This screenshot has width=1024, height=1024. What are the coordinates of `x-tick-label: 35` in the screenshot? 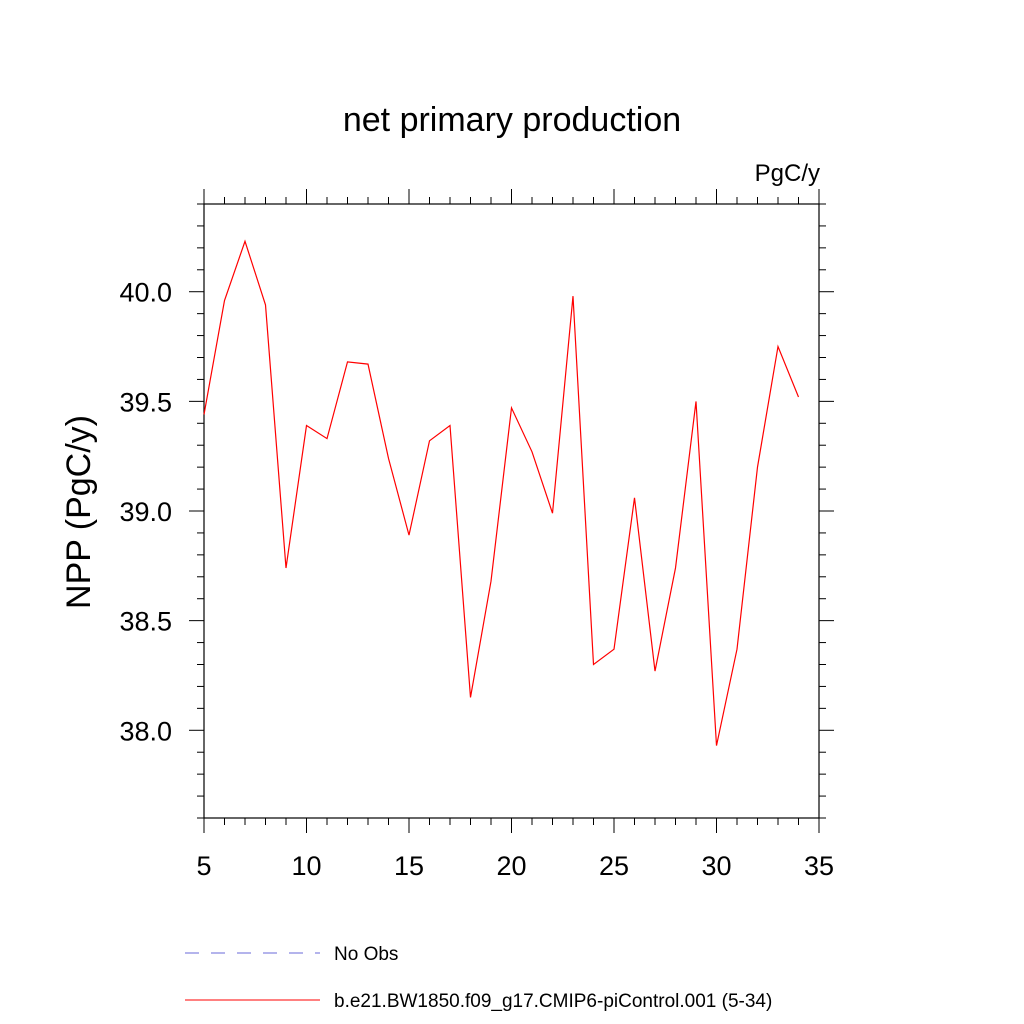 It's located at (819, 866).